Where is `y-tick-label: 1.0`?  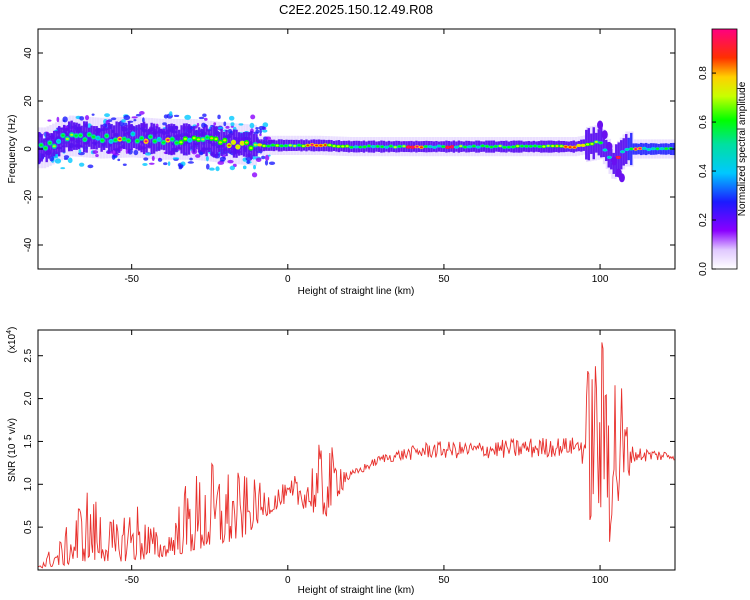
y-tick-label: 1.0 is located at coordinates (28, 484).